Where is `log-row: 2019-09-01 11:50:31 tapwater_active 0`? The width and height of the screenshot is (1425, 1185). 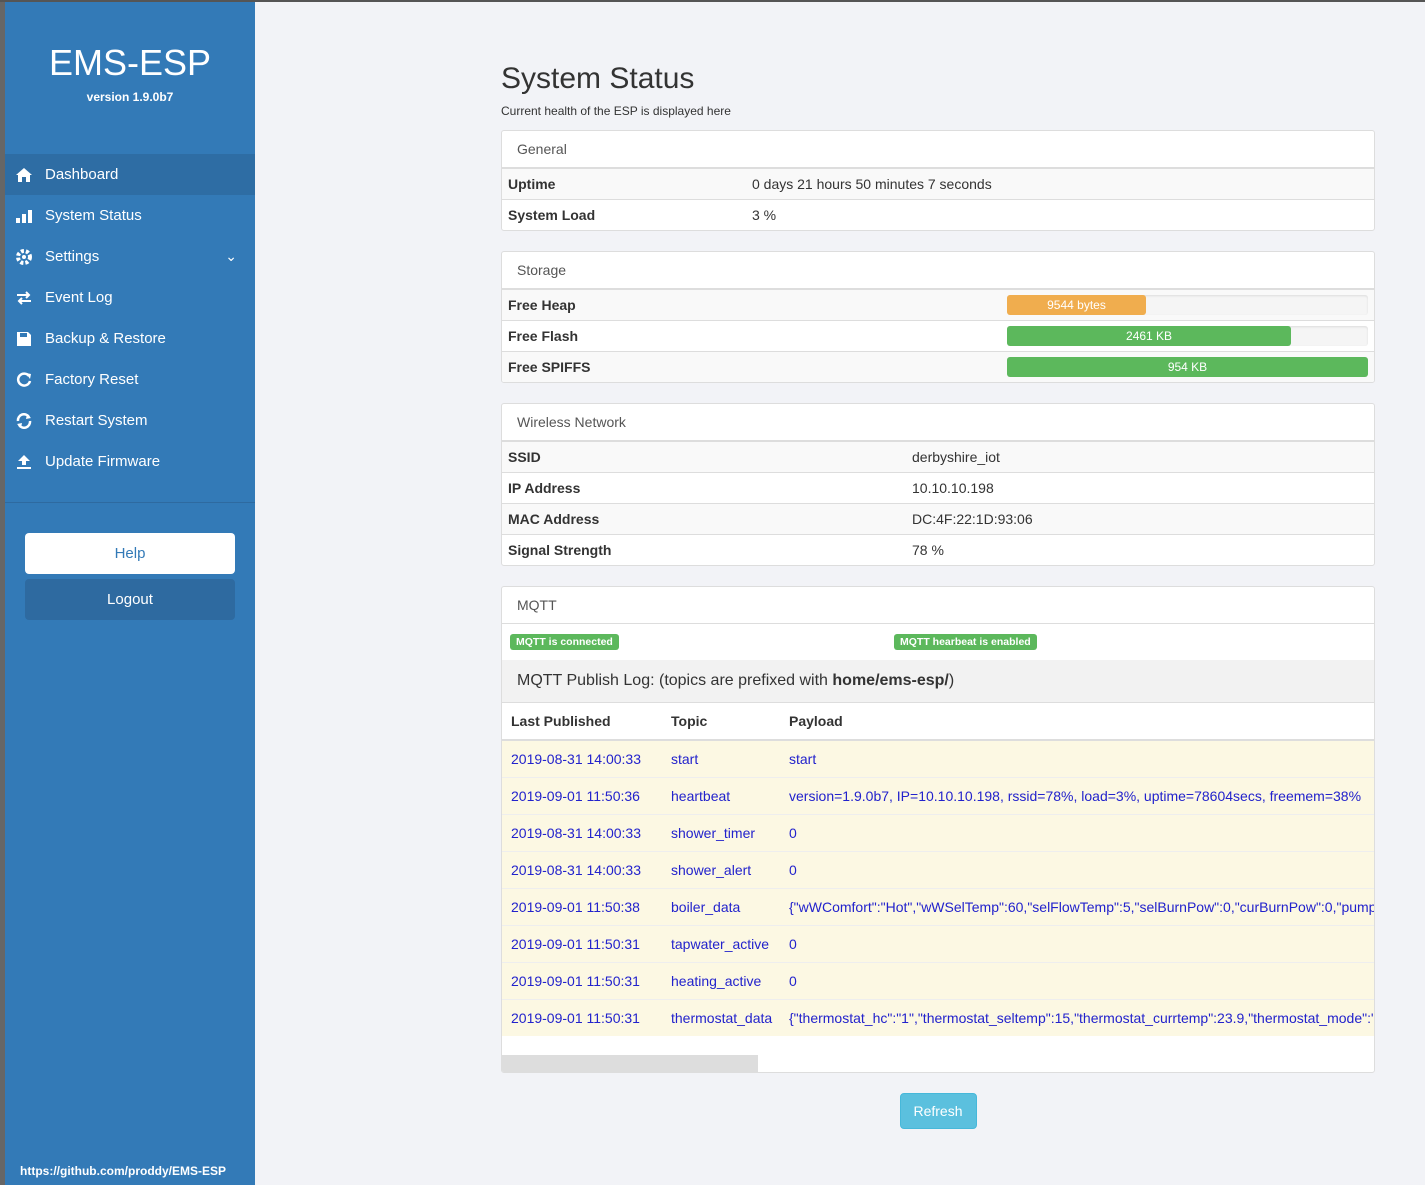
log-row: 2019-09-01 11:50:31 tapwater_active 0 is located at coordinates (938, 944).